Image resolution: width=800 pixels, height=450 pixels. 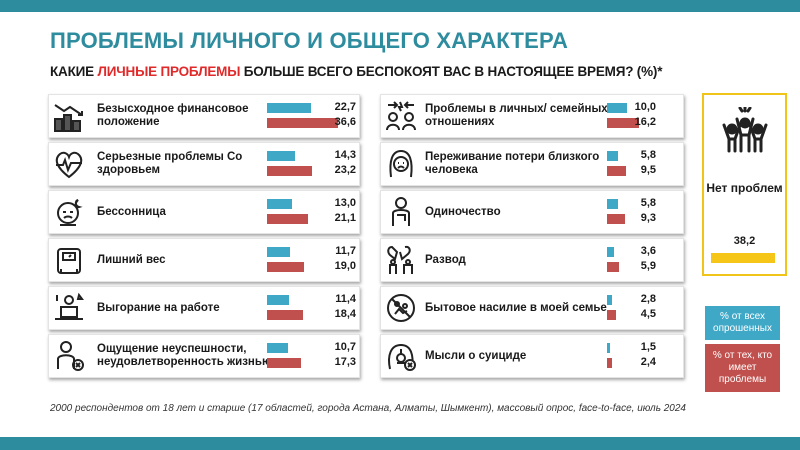 I want to click on broken-heart-icon, so click(x=401, y=260).